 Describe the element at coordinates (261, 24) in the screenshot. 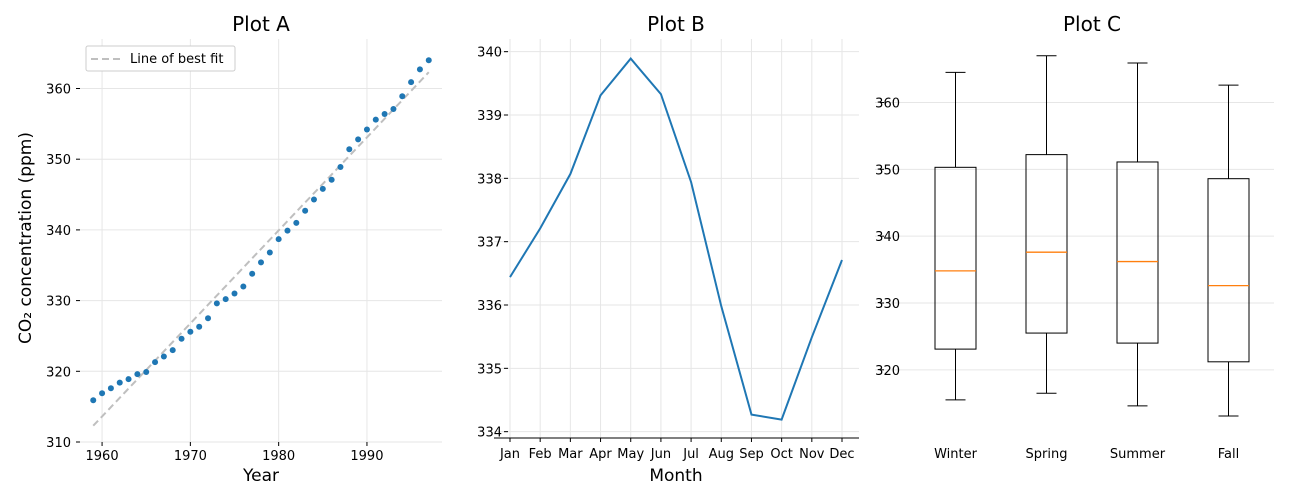

I see `plot-a-title: Plot A` at that location.